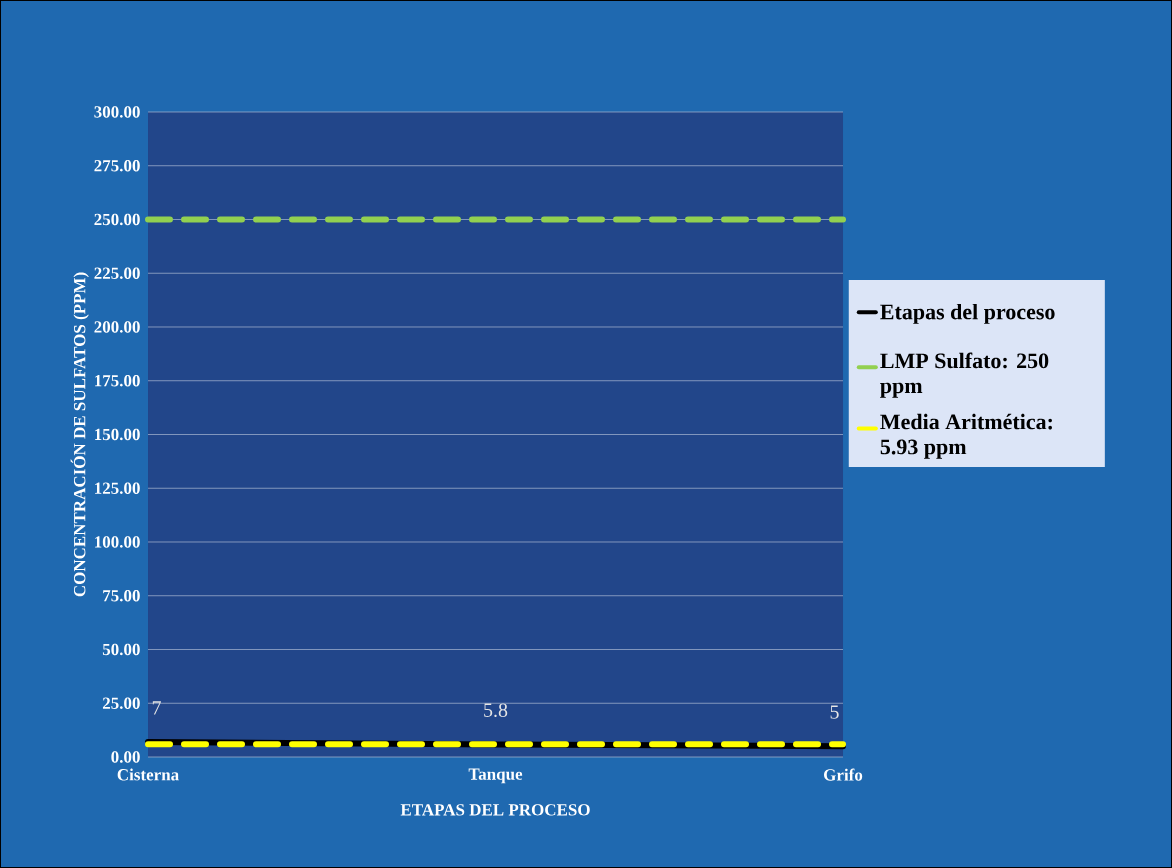 This screenshot has width=1172, height=868. What do you see at coordinates (156, 708) in the screenshot?
I see `data-label: 7` at bounding box center [156, 708].